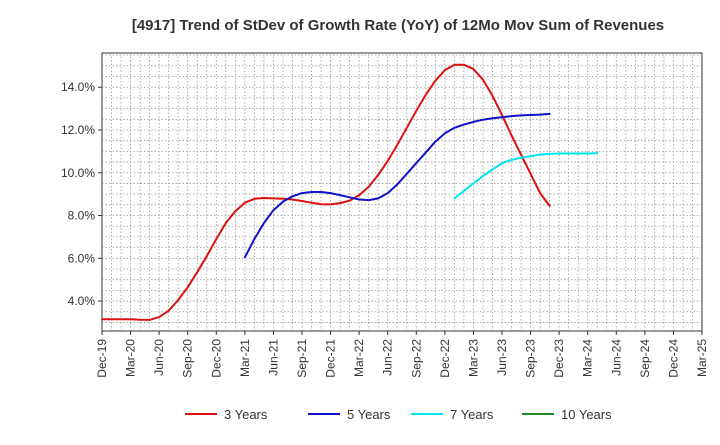  What do you see at coordinates (559, 358) in the screenshot?
I see `x-tick-label: Dec-23` at bounding box center [559, 358].